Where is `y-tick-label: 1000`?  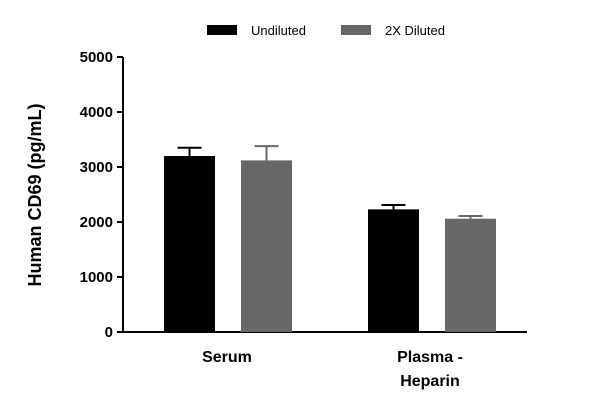 y-tick-label: 1000 is located at coordinates (96, 277).